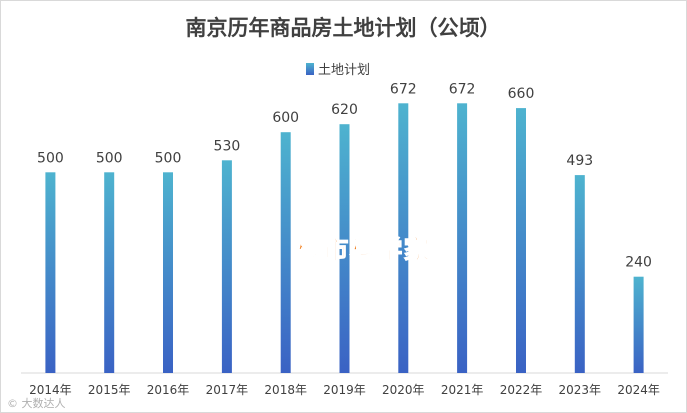  I want to click on data-label-2020年: 672, so click(403, 89).